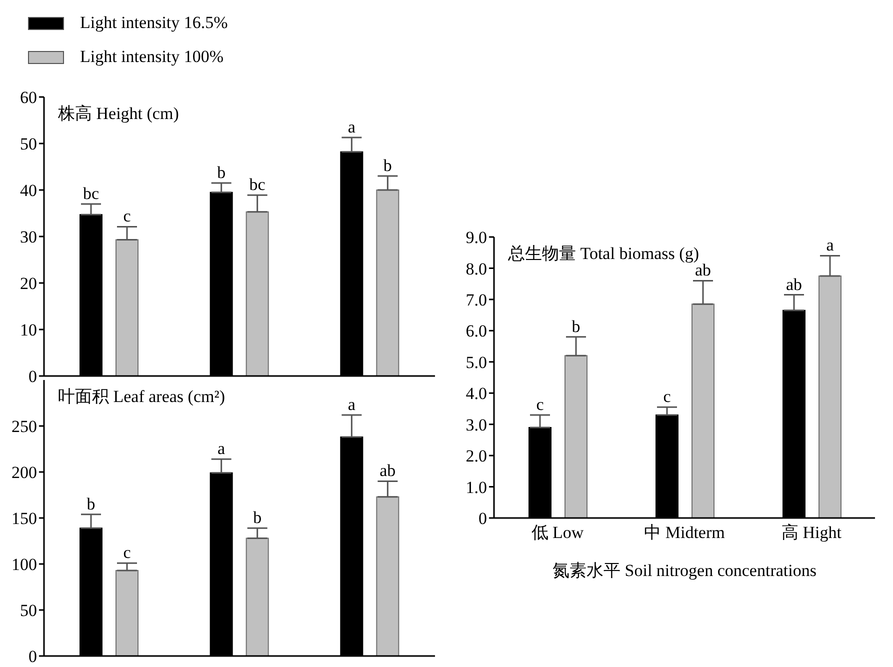 This screenshot has height=667, width=893. Describe the element at coordinates (141, 397) in the screenshot. I see `chart-title: 叶面积 Leaf areas (cm²)` at that location.